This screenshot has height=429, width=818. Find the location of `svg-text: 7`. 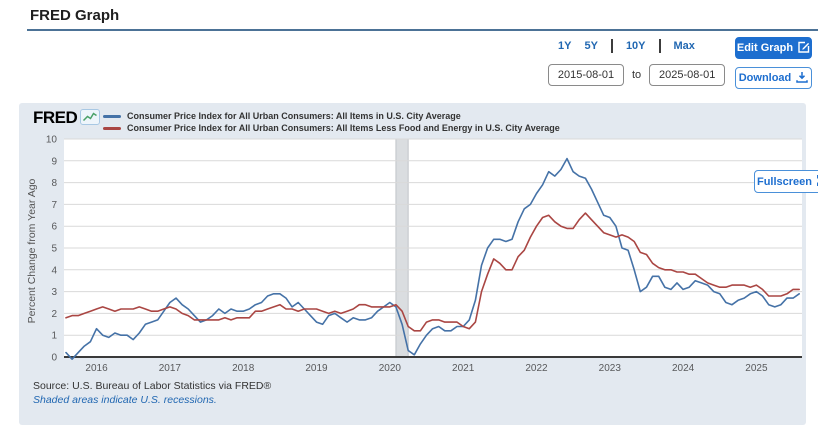

svg-text: 7 is located at coordinates (54, 205).